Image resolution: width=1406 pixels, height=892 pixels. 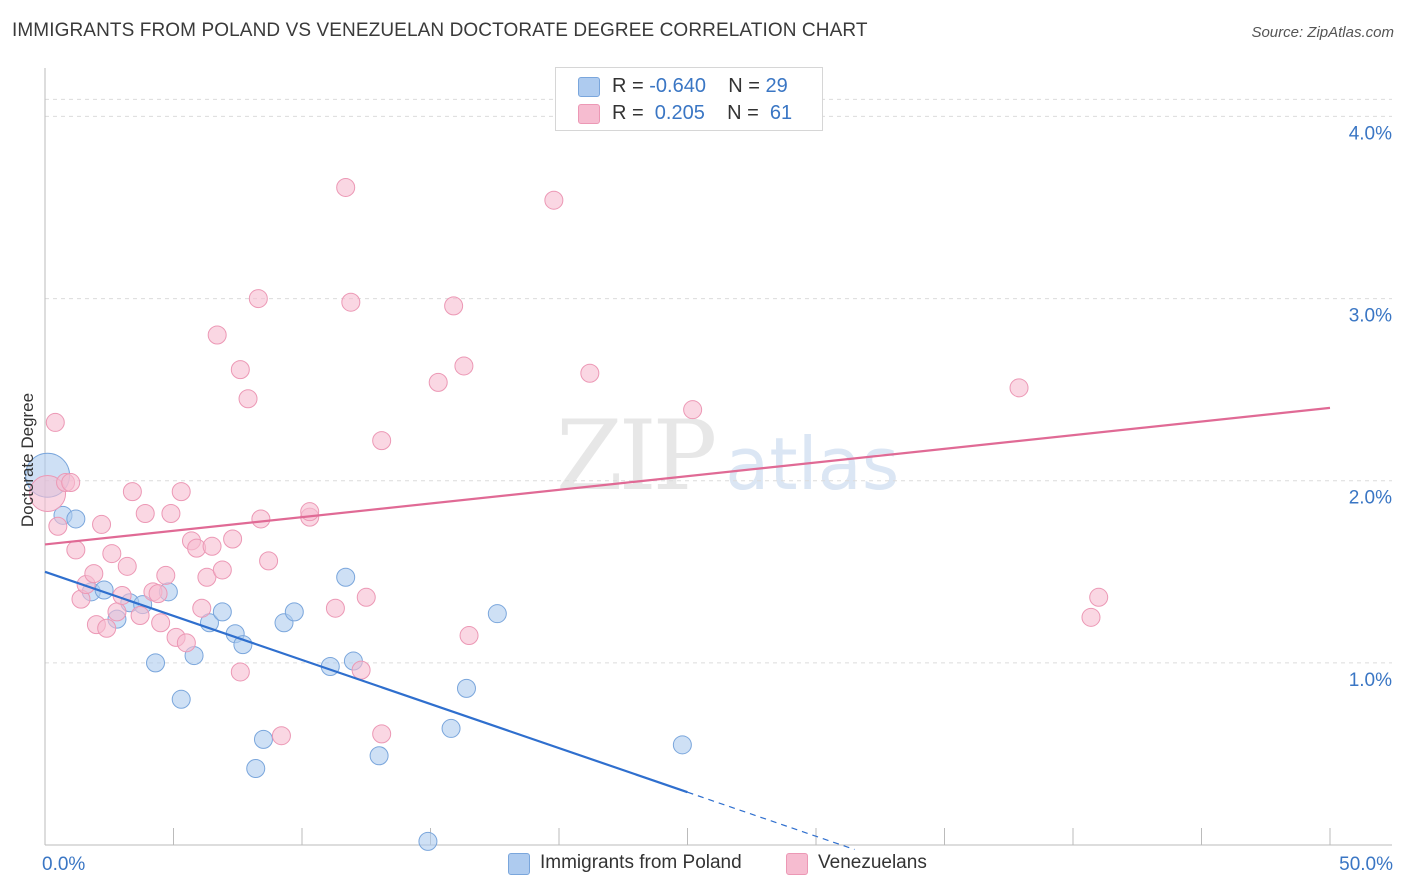 I want to click on bottom-legend-label-poland: Immigrants from Poland, so click(x=641, y=862).